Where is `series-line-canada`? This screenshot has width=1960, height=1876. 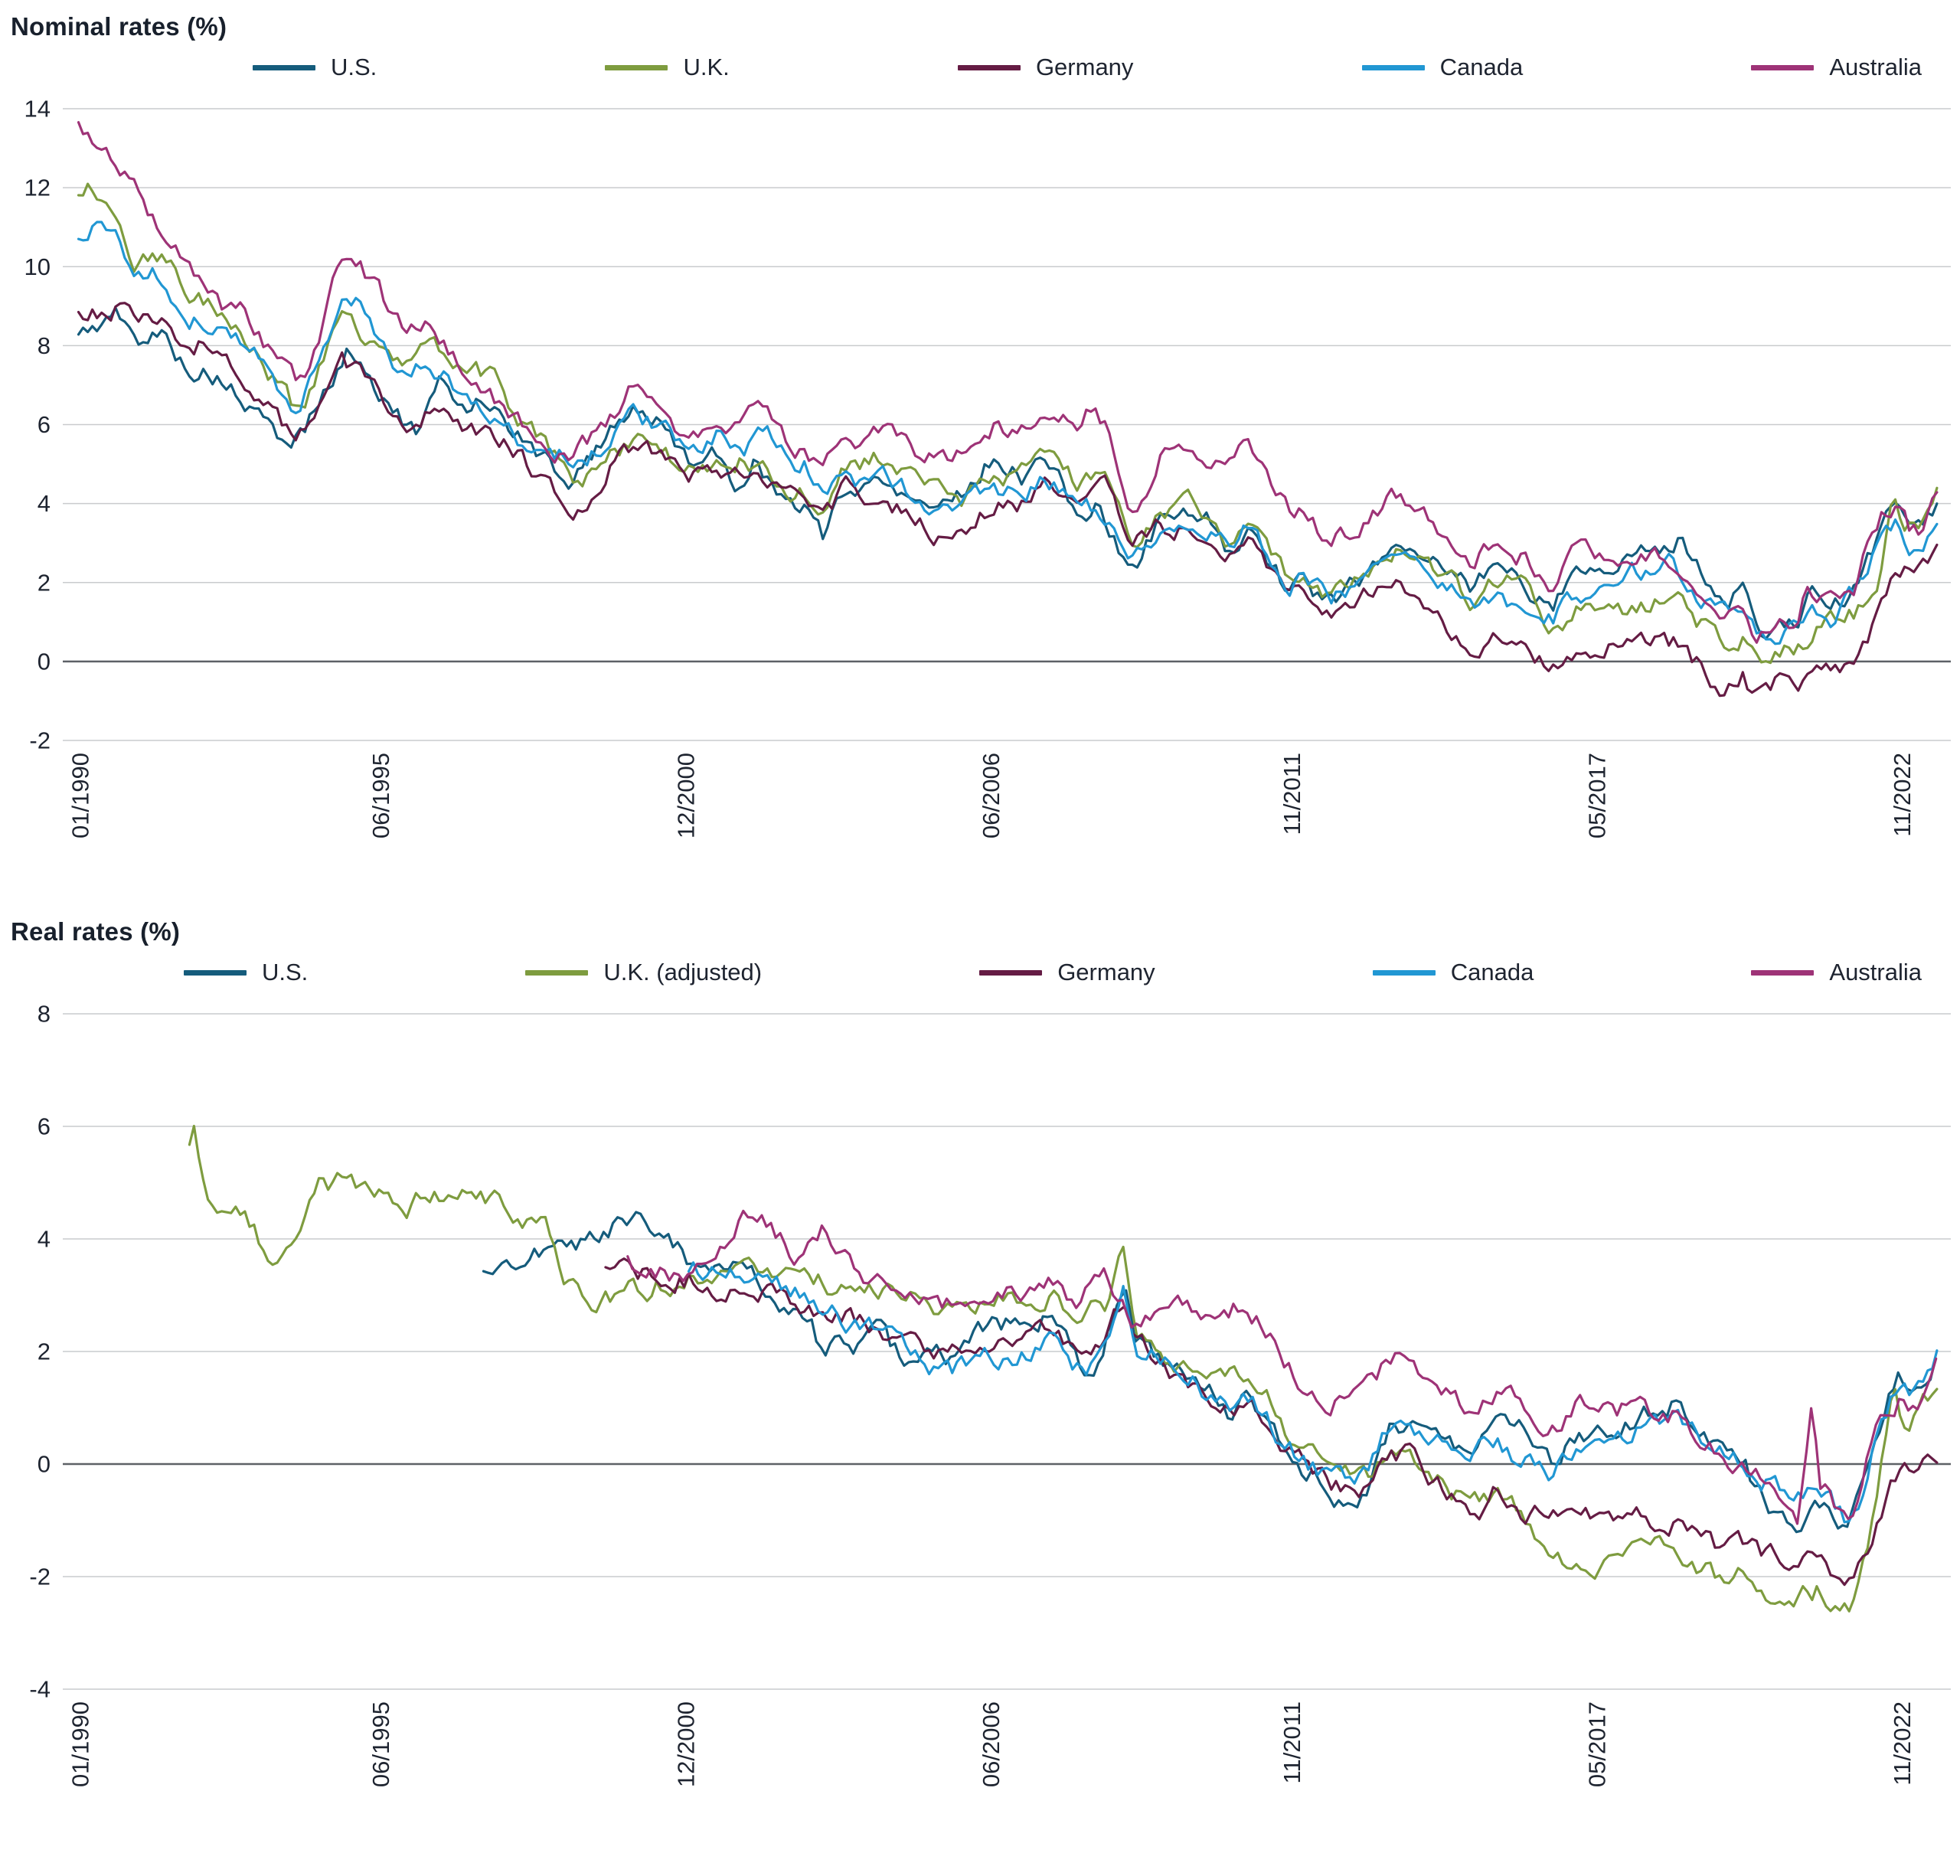
series-line-canada is located at coordinates (1313, 1392).